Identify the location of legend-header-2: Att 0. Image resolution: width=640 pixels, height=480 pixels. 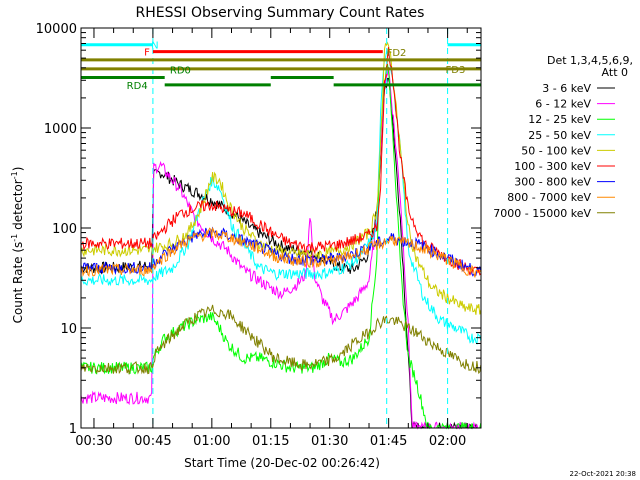
(615, 72).